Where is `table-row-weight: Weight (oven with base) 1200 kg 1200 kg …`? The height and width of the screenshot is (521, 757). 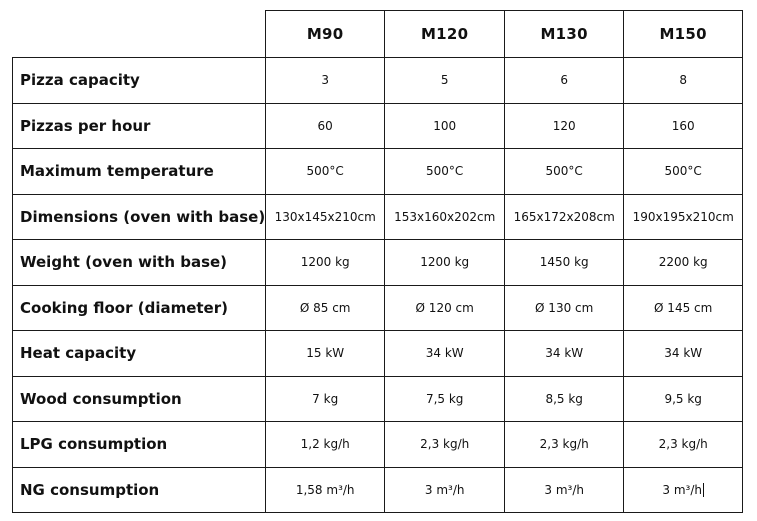
table-row-weight: Weight (oven with base) 1200 kg 1200 kg … is located at coordinates (377, 262).